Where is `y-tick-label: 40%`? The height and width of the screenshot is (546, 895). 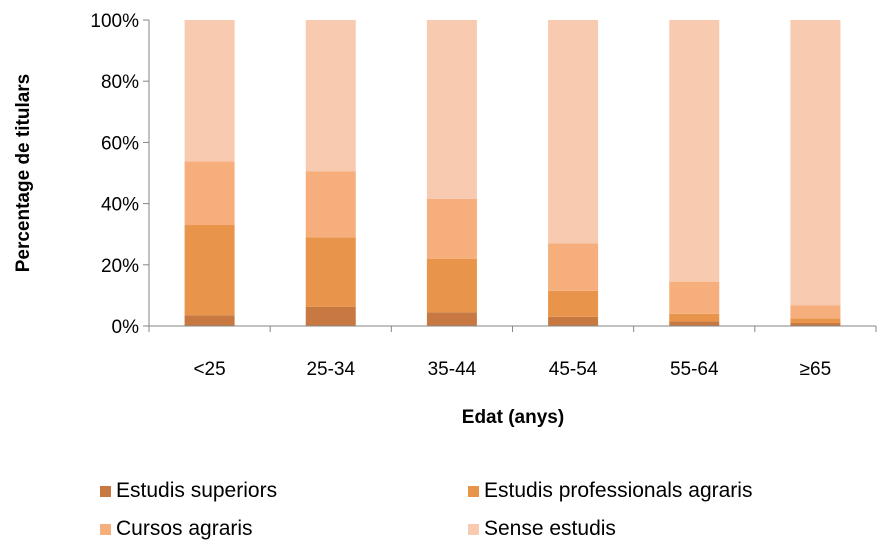
y-tick-label: 40% is located at coordinates (120, 205).